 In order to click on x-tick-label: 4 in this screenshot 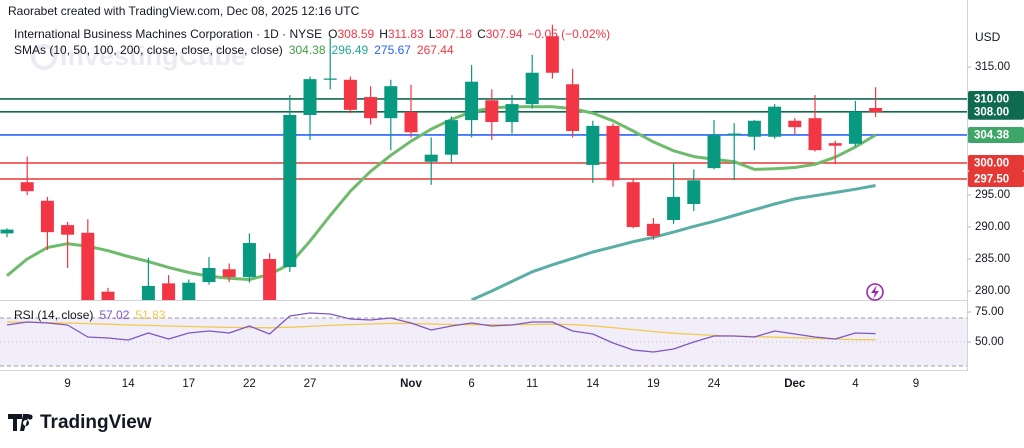, I will do `click(855, 384)`.